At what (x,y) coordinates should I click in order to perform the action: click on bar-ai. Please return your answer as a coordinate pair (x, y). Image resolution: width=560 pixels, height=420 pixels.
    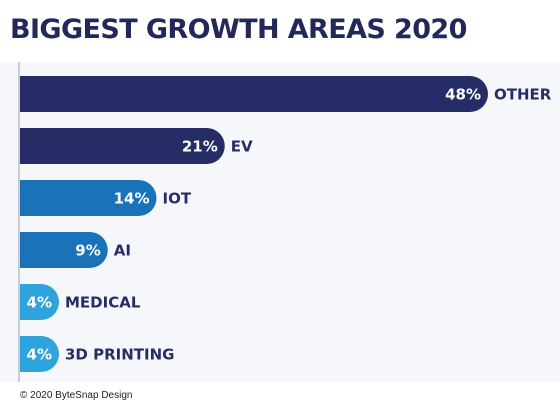
    Looking at the image, I should click on (64, 250).